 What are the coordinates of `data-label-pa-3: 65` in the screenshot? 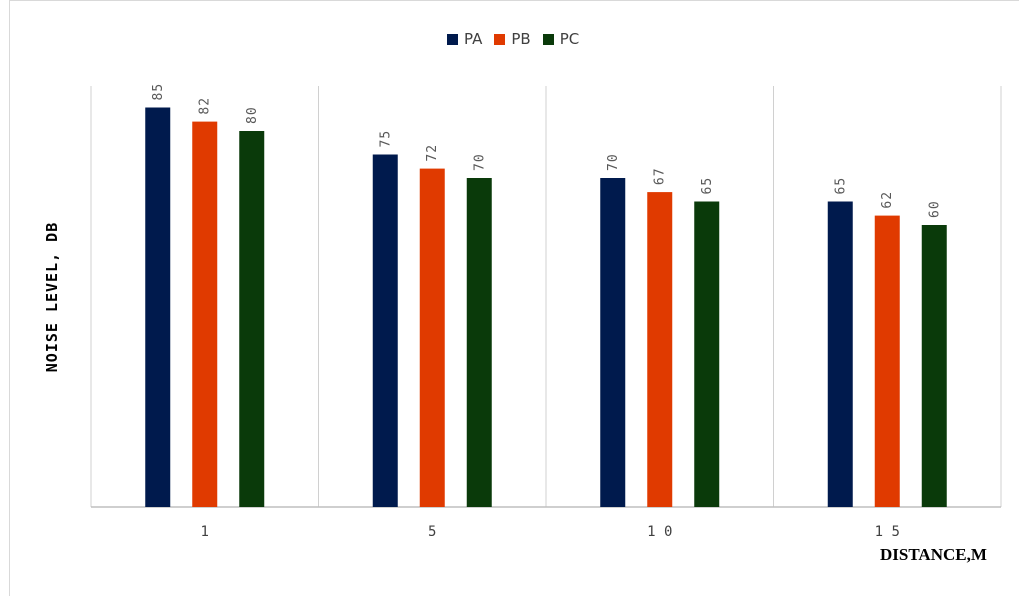 It's located at (840, 186).